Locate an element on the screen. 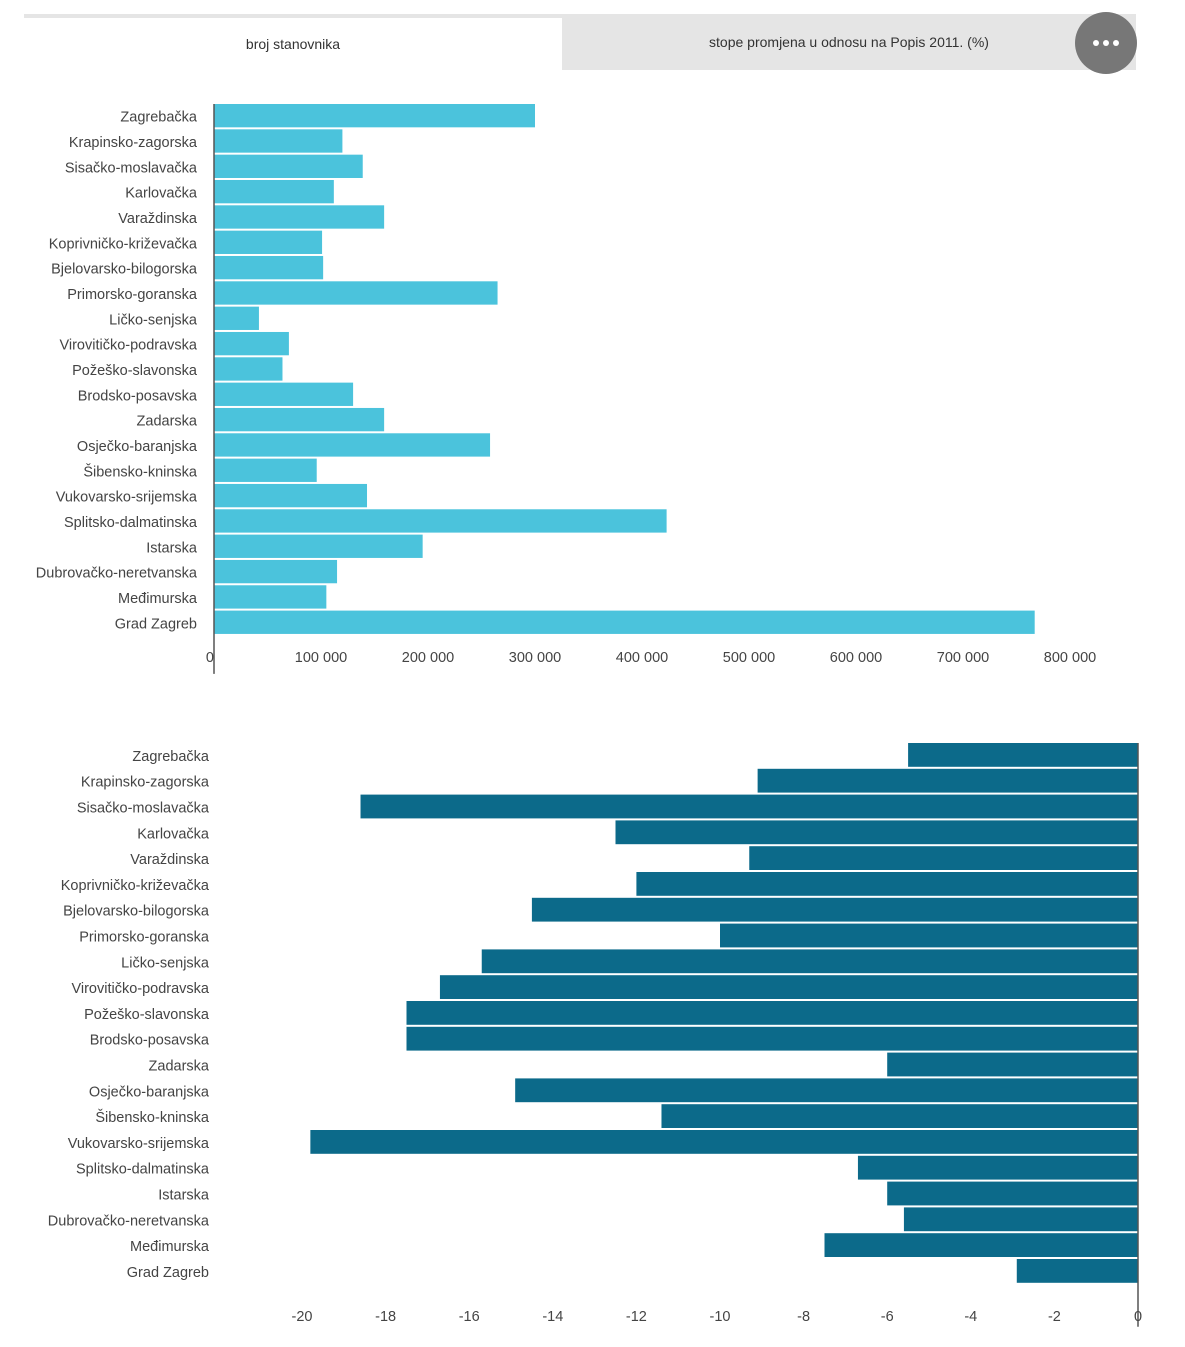  x-tick-label: 200 000 is located at coordinates (428, 658).